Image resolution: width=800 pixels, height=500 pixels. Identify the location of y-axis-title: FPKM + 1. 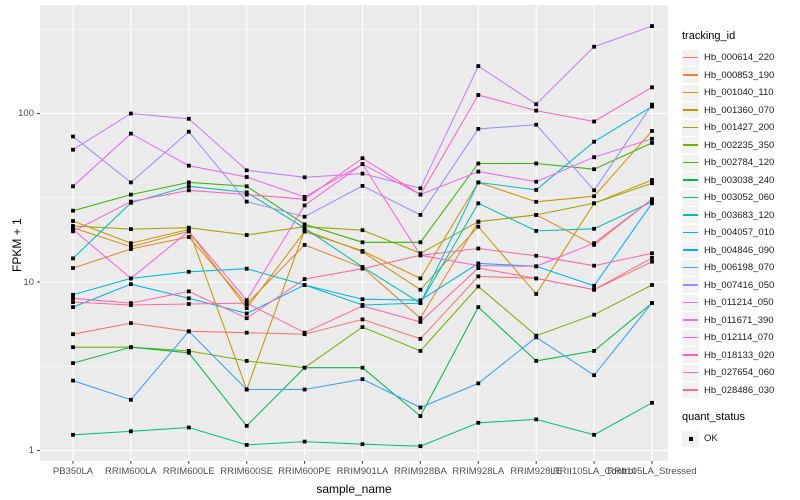
(17, 245).